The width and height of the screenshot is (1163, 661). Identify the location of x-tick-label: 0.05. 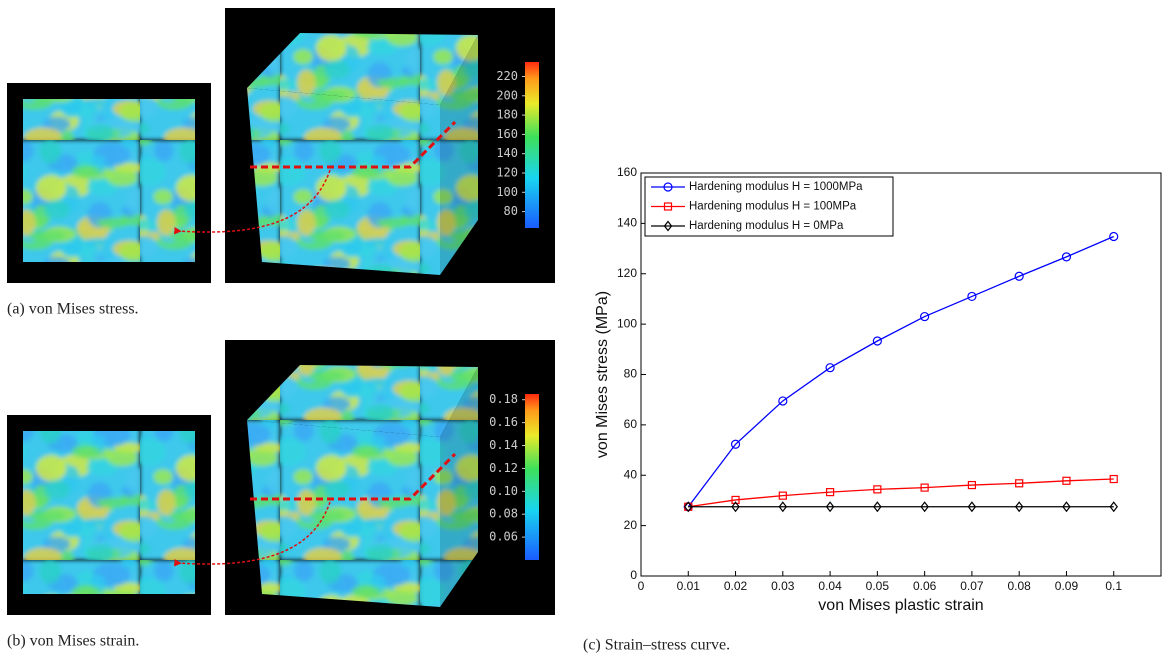
(878, 586).